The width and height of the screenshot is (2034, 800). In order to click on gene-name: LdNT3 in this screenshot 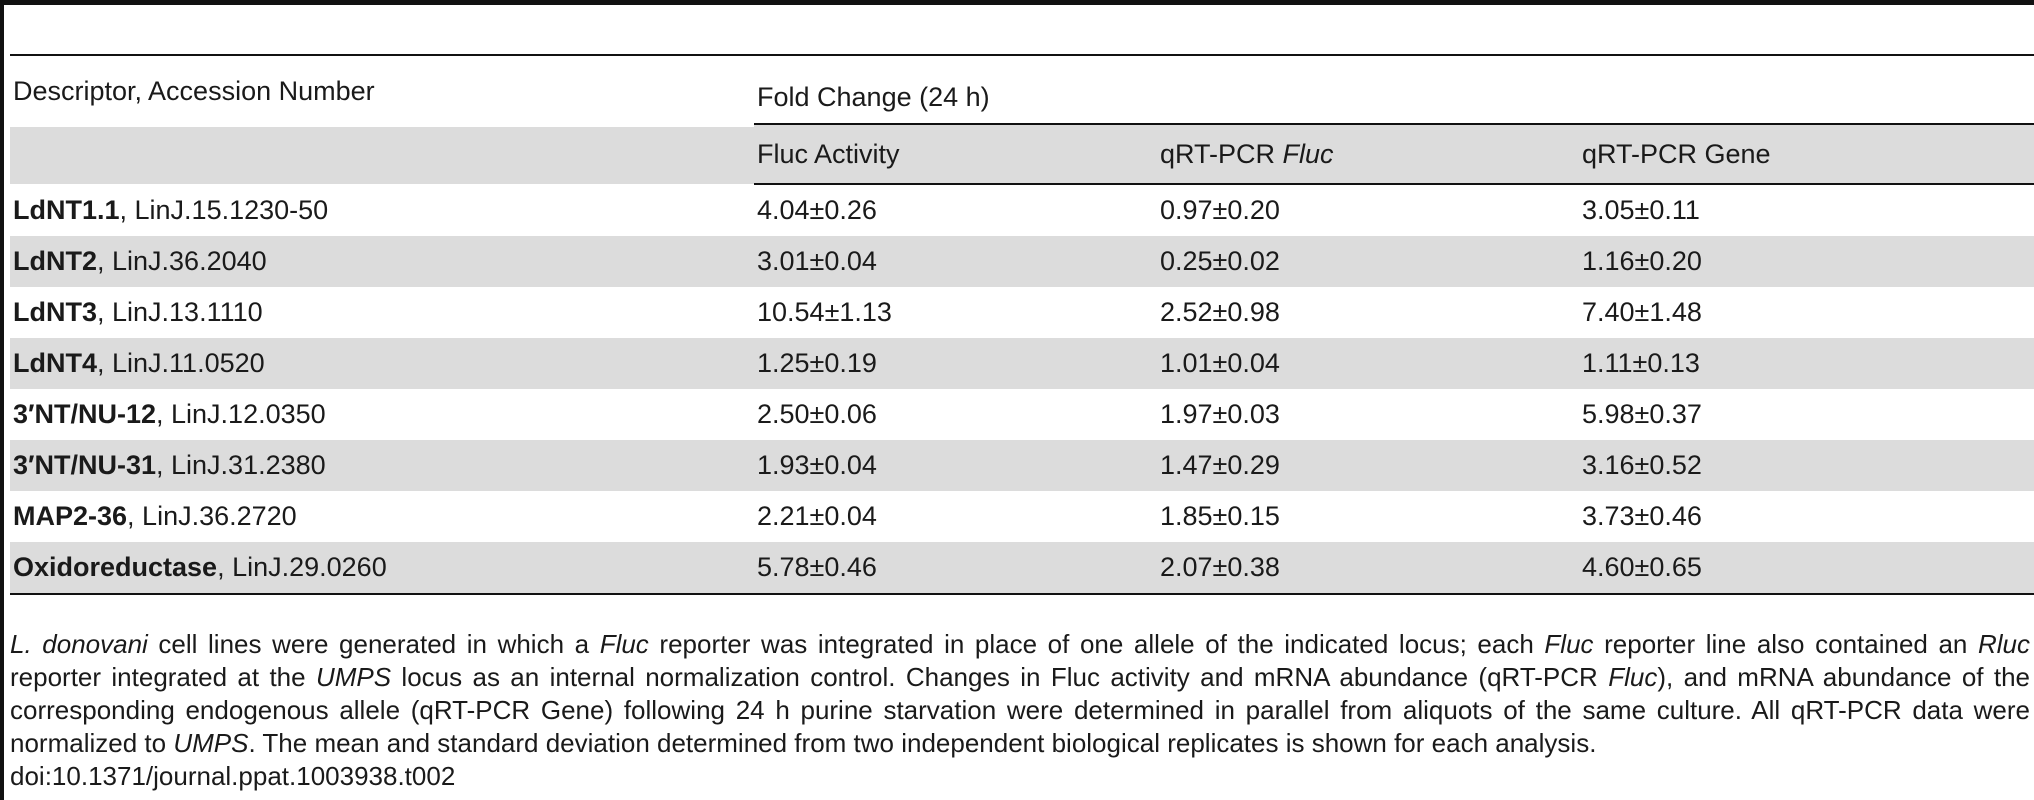, I will do `click(55, 312)`.